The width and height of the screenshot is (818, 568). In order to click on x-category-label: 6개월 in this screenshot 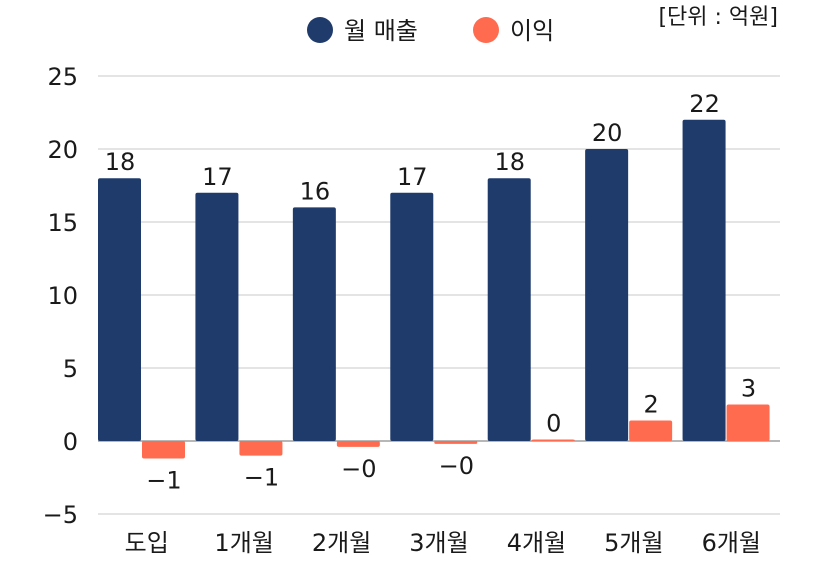, I will do `click(731, 543)`.